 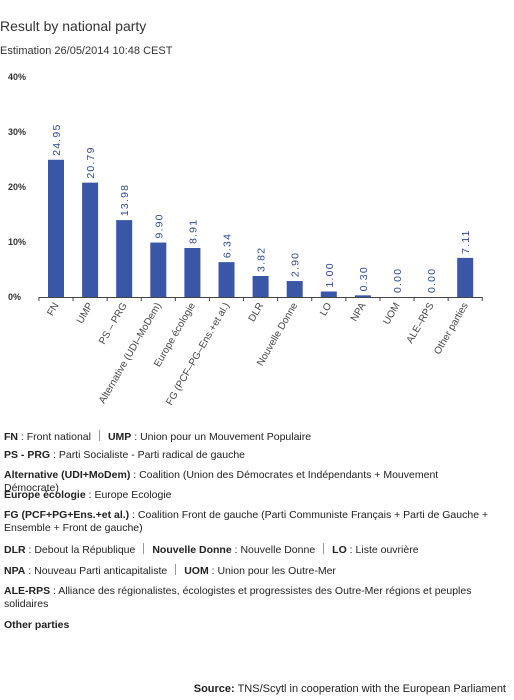 I want to click on category-label: UMP, so click(x=85, y=313).